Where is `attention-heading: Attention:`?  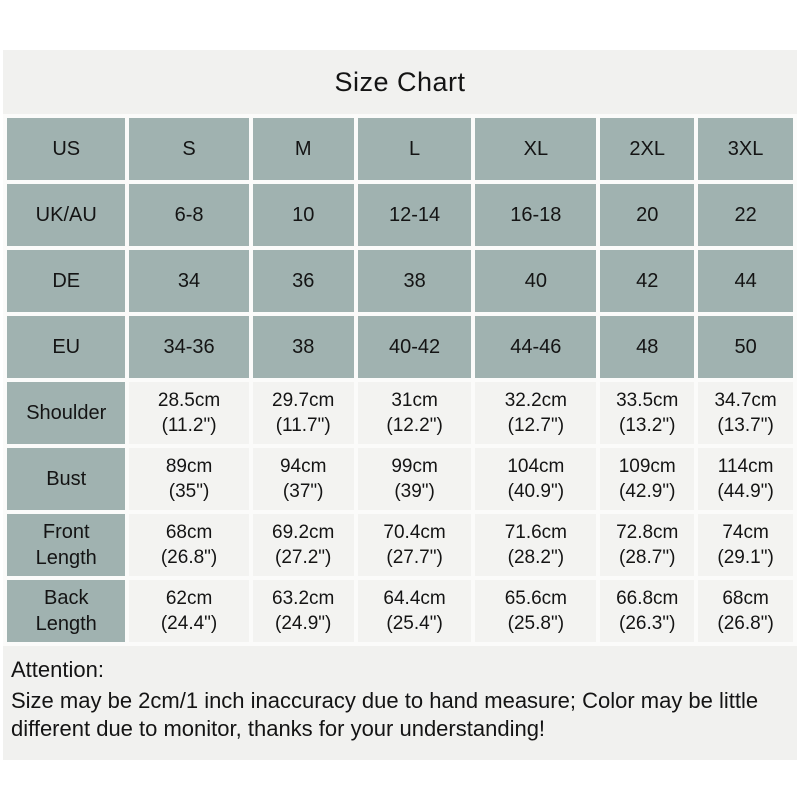
attention-heading: Attention: is located at coordinates (57, 669).